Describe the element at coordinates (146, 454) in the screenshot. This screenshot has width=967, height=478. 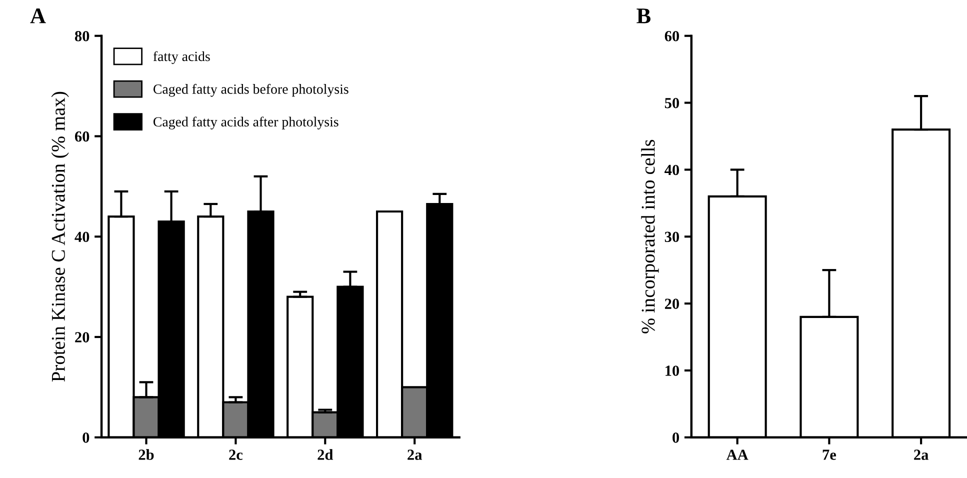
I see `x-tick-label: 2b` at that location.